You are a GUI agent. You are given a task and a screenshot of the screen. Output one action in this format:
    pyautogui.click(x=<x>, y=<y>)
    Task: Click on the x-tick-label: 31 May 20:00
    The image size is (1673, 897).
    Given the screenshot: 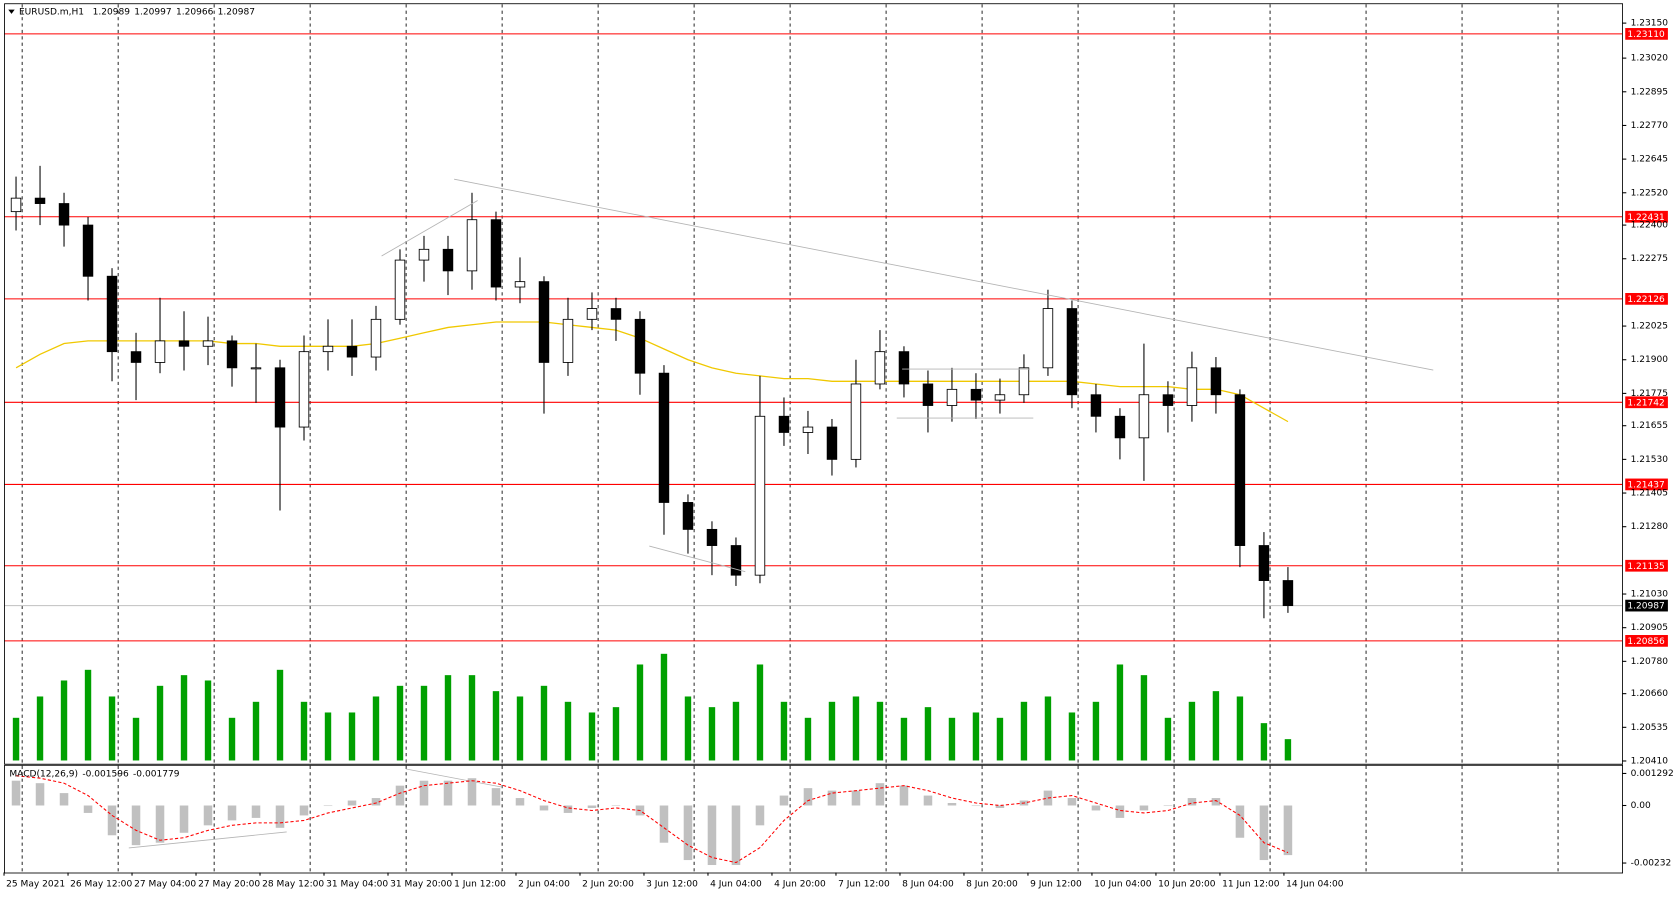 What is the action you would take?
    pyautogui.click(x=421, y=885)
    